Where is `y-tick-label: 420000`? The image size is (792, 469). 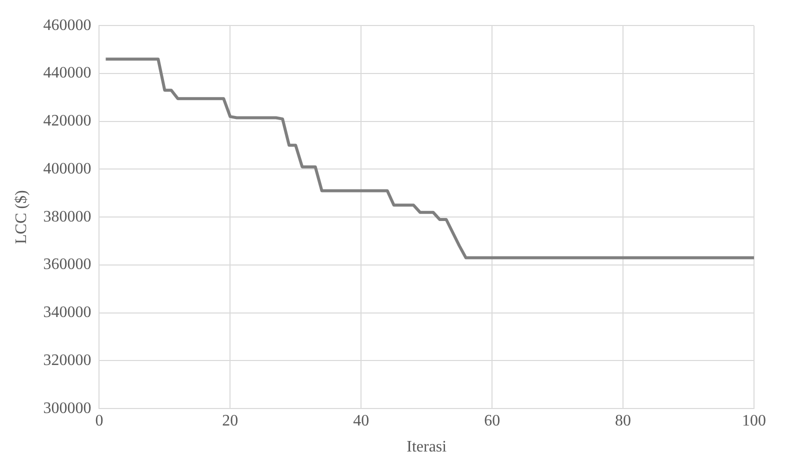 y-tick-label: 420000 is located at coordinates (67, 121).